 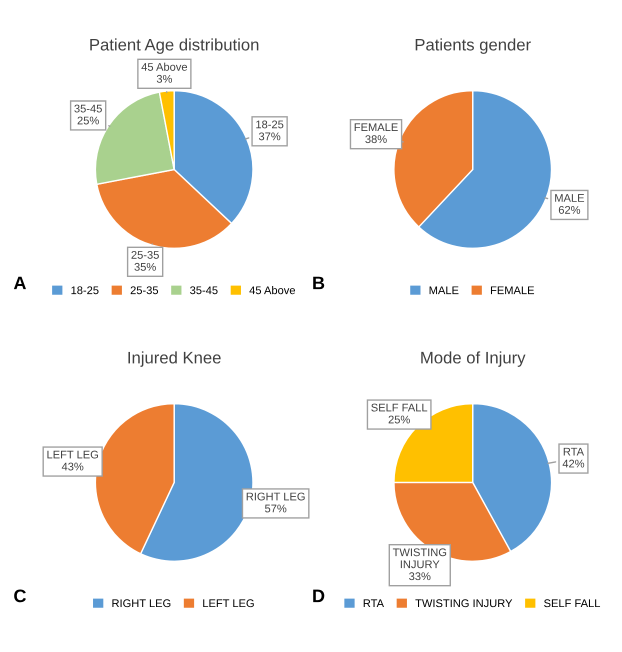 I want to click on data-label: MALE 62%, so click(x=569, y=204).